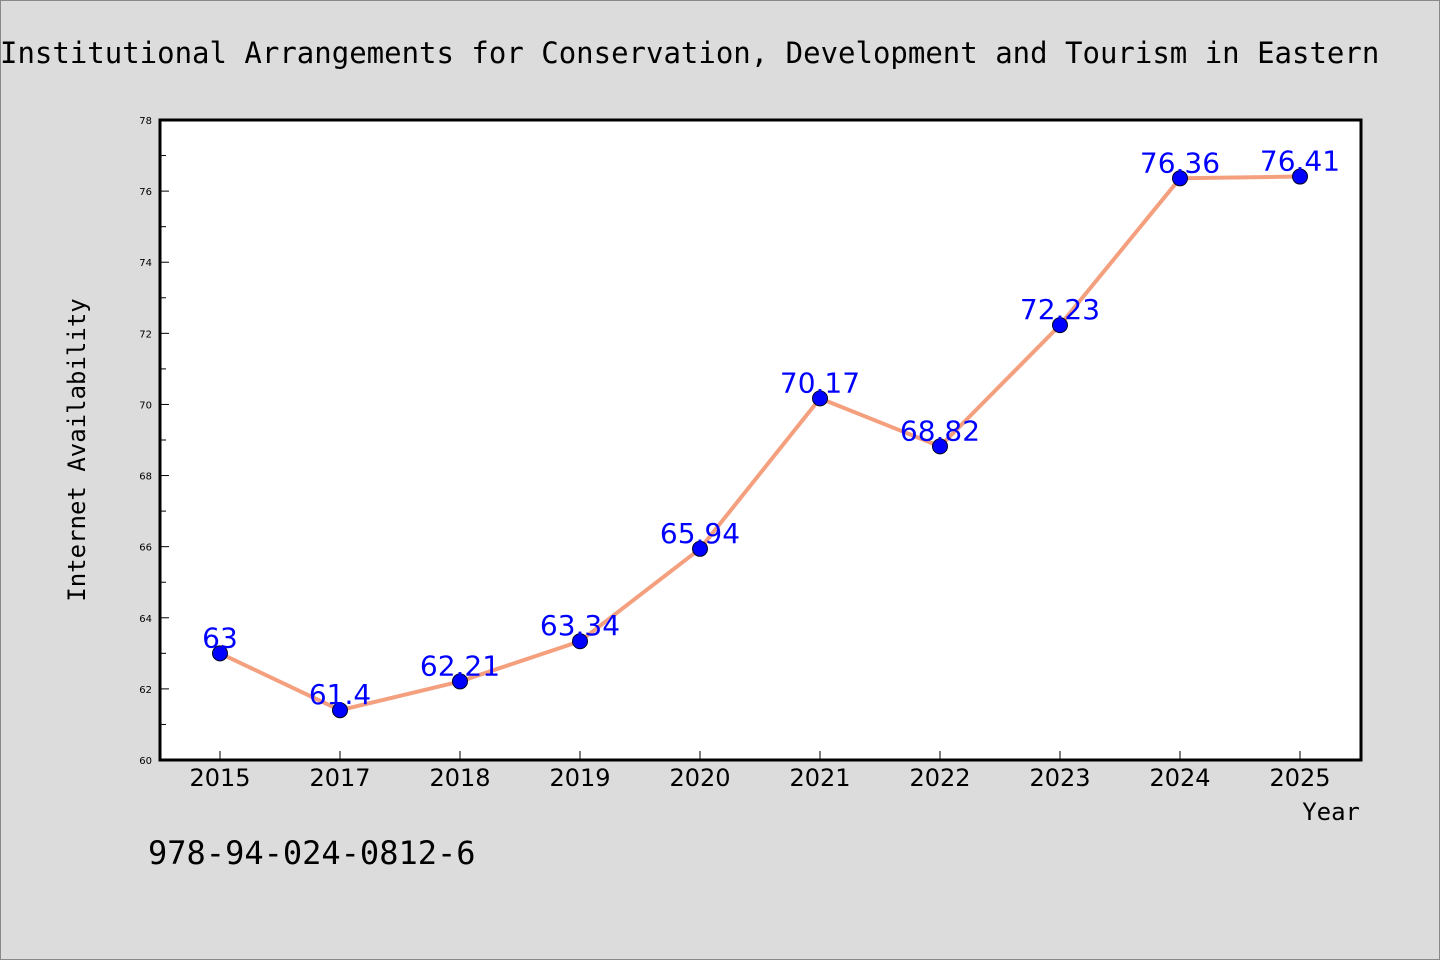 Image resolution: width=1440 pixels, height=960 pixels. I want to click on y-tick-label: 74, so click(145, 263).